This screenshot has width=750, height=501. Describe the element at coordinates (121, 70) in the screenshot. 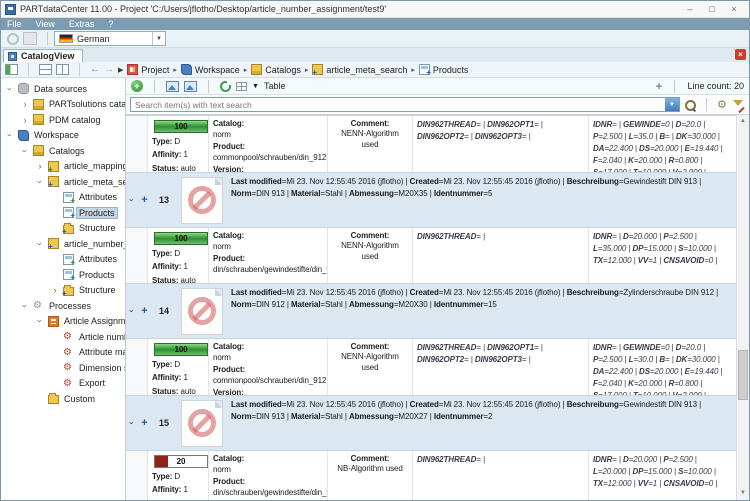

I see `play-icon: ▶` at that location.